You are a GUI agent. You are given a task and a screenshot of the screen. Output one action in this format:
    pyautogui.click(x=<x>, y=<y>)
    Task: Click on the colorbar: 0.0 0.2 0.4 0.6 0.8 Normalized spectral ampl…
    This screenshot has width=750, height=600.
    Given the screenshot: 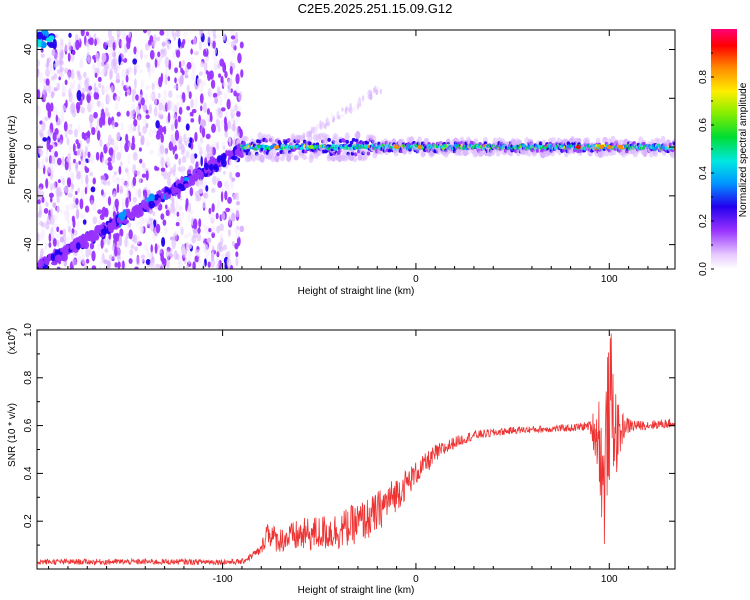 What is the action you would take?
    pyautogui.click(x=723, y=152)
    